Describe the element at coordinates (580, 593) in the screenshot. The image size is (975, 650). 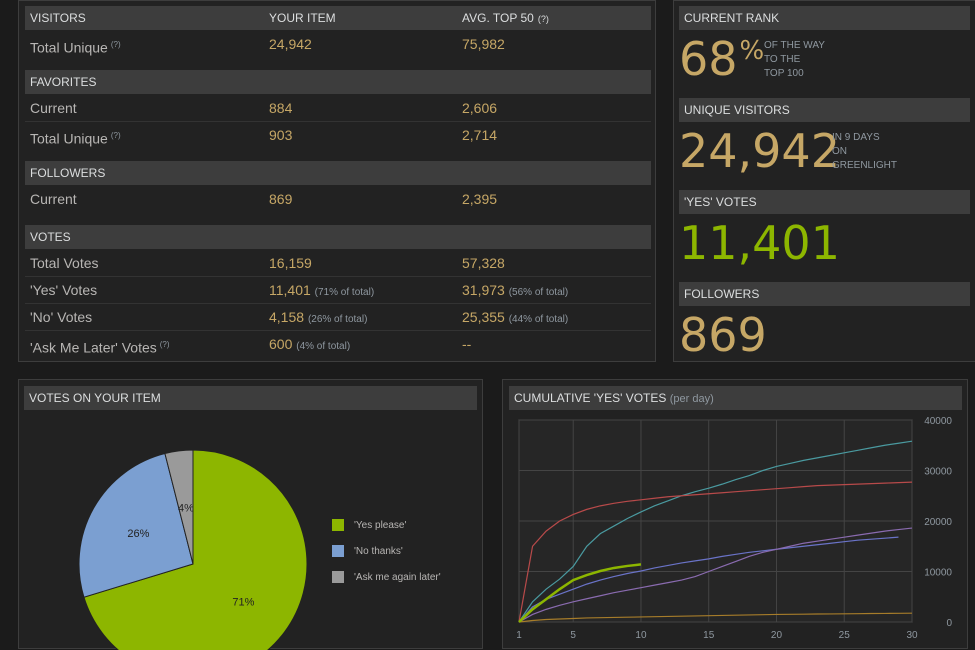
I see `series-line-your-item` at that location.